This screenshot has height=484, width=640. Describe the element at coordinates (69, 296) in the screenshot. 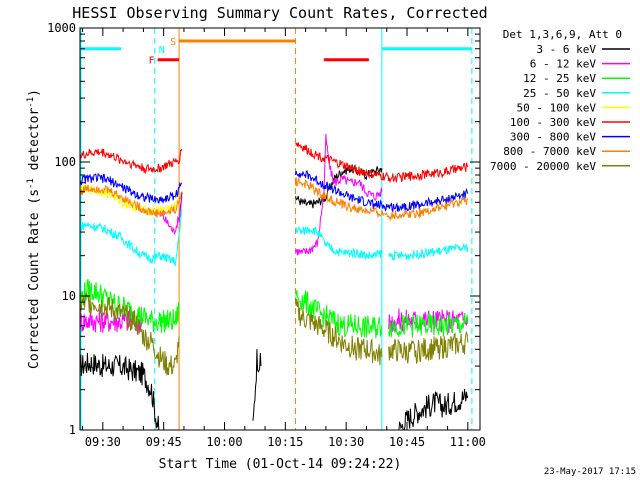

I see `y-tick-label-1: 10` at that location.